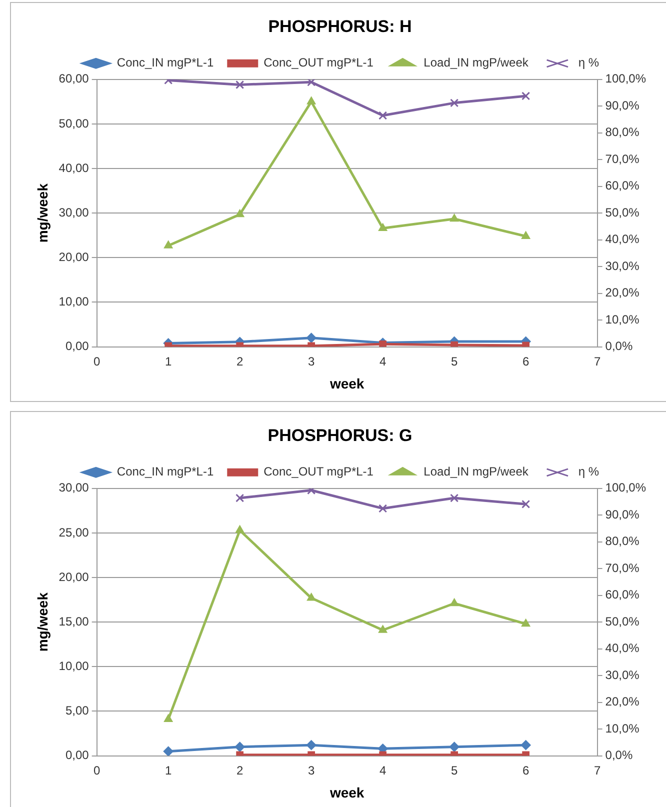  I want to click on y-tick-label: 60,00, so click(74, 79).